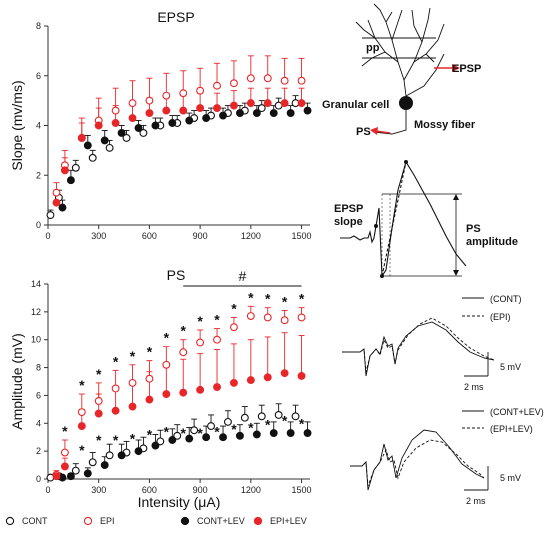  What do you see at coordinates (156, 521) in the screenshot?
I see `legend: CONT EPI CONT+LEV EPI+LEV` at bounding box center [156, 521].